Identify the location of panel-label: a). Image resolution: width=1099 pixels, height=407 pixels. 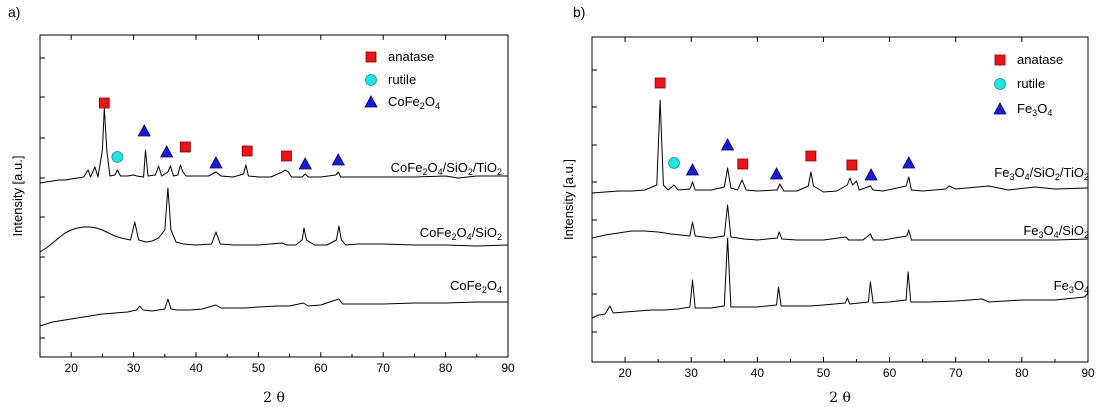
(14, 12).